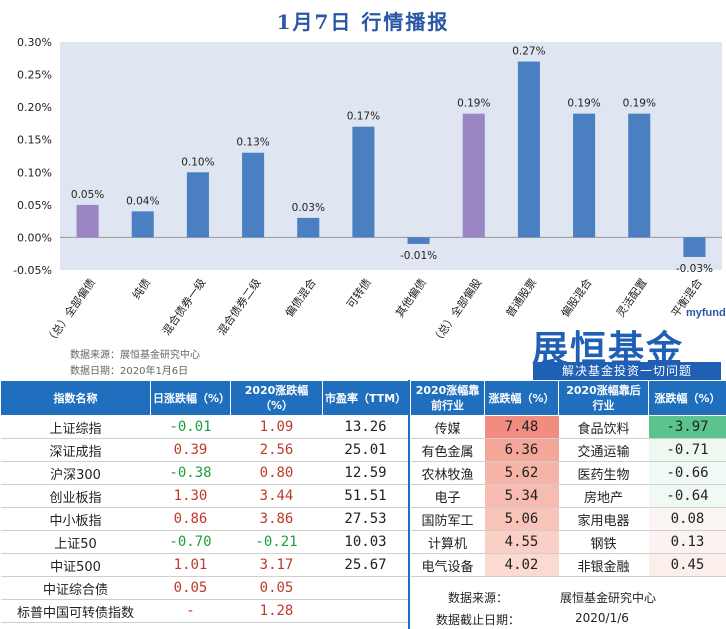 The image size is (726, 629). What do you see at coordinates (190, 473) in the screenshot?
I see `day-change: -0.38` at bounding box center [190, 473].